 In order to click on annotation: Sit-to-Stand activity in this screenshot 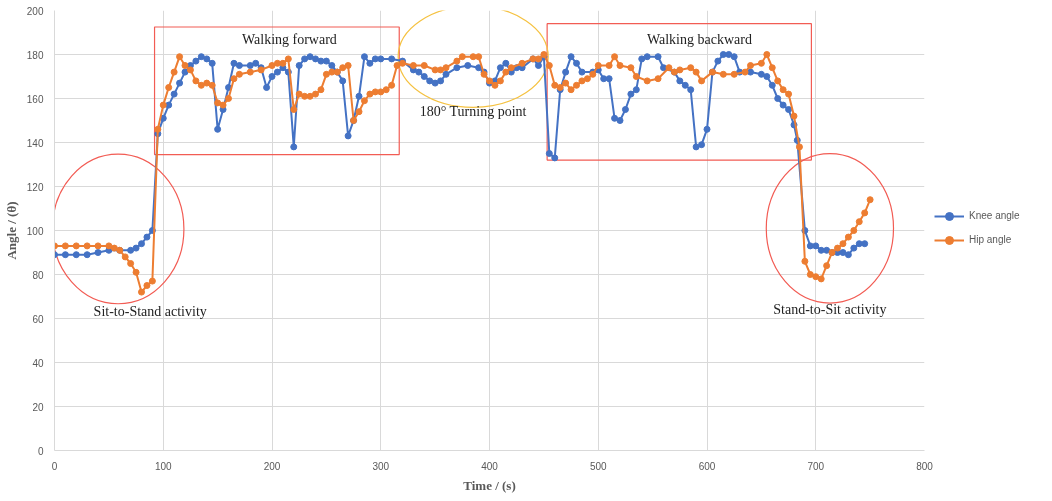, I will do `click(150, 312)`.